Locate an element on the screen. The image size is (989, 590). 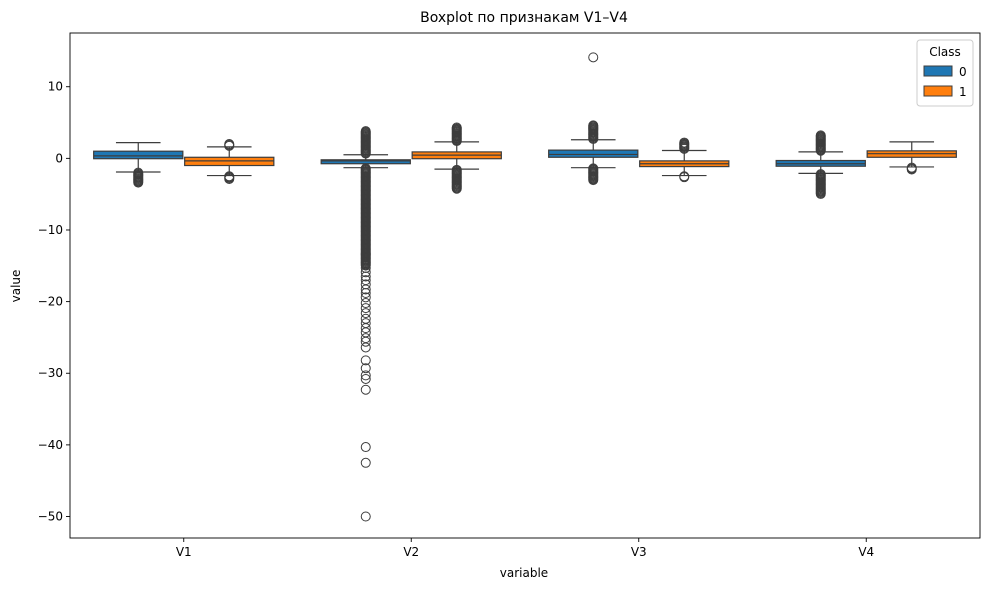
y-tick-label: 0 is located at coordinates (59, 158).